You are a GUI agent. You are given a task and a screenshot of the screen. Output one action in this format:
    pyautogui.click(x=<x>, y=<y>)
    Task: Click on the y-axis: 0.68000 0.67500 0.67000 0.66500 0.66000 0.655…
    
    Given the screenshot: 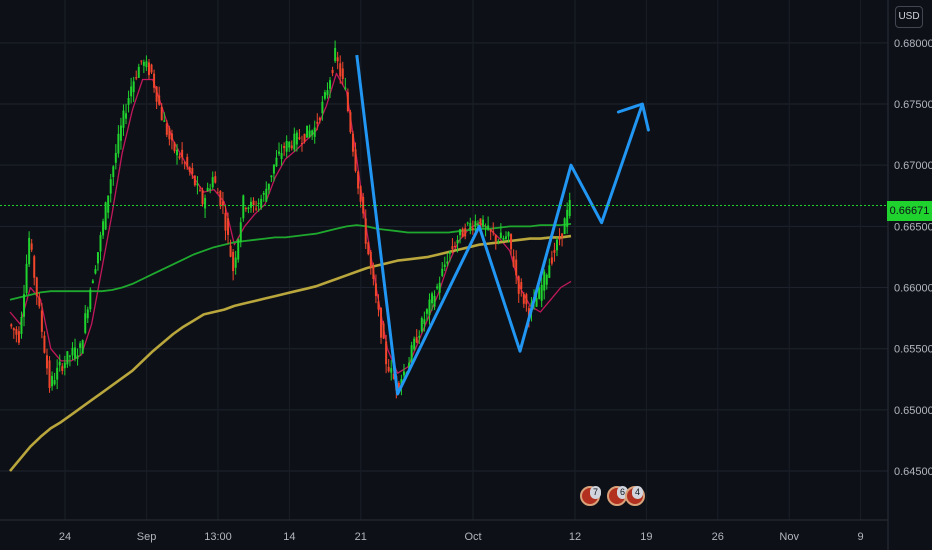 What is the action you would take?
    pyautogui.click(x=909, y=275)
    